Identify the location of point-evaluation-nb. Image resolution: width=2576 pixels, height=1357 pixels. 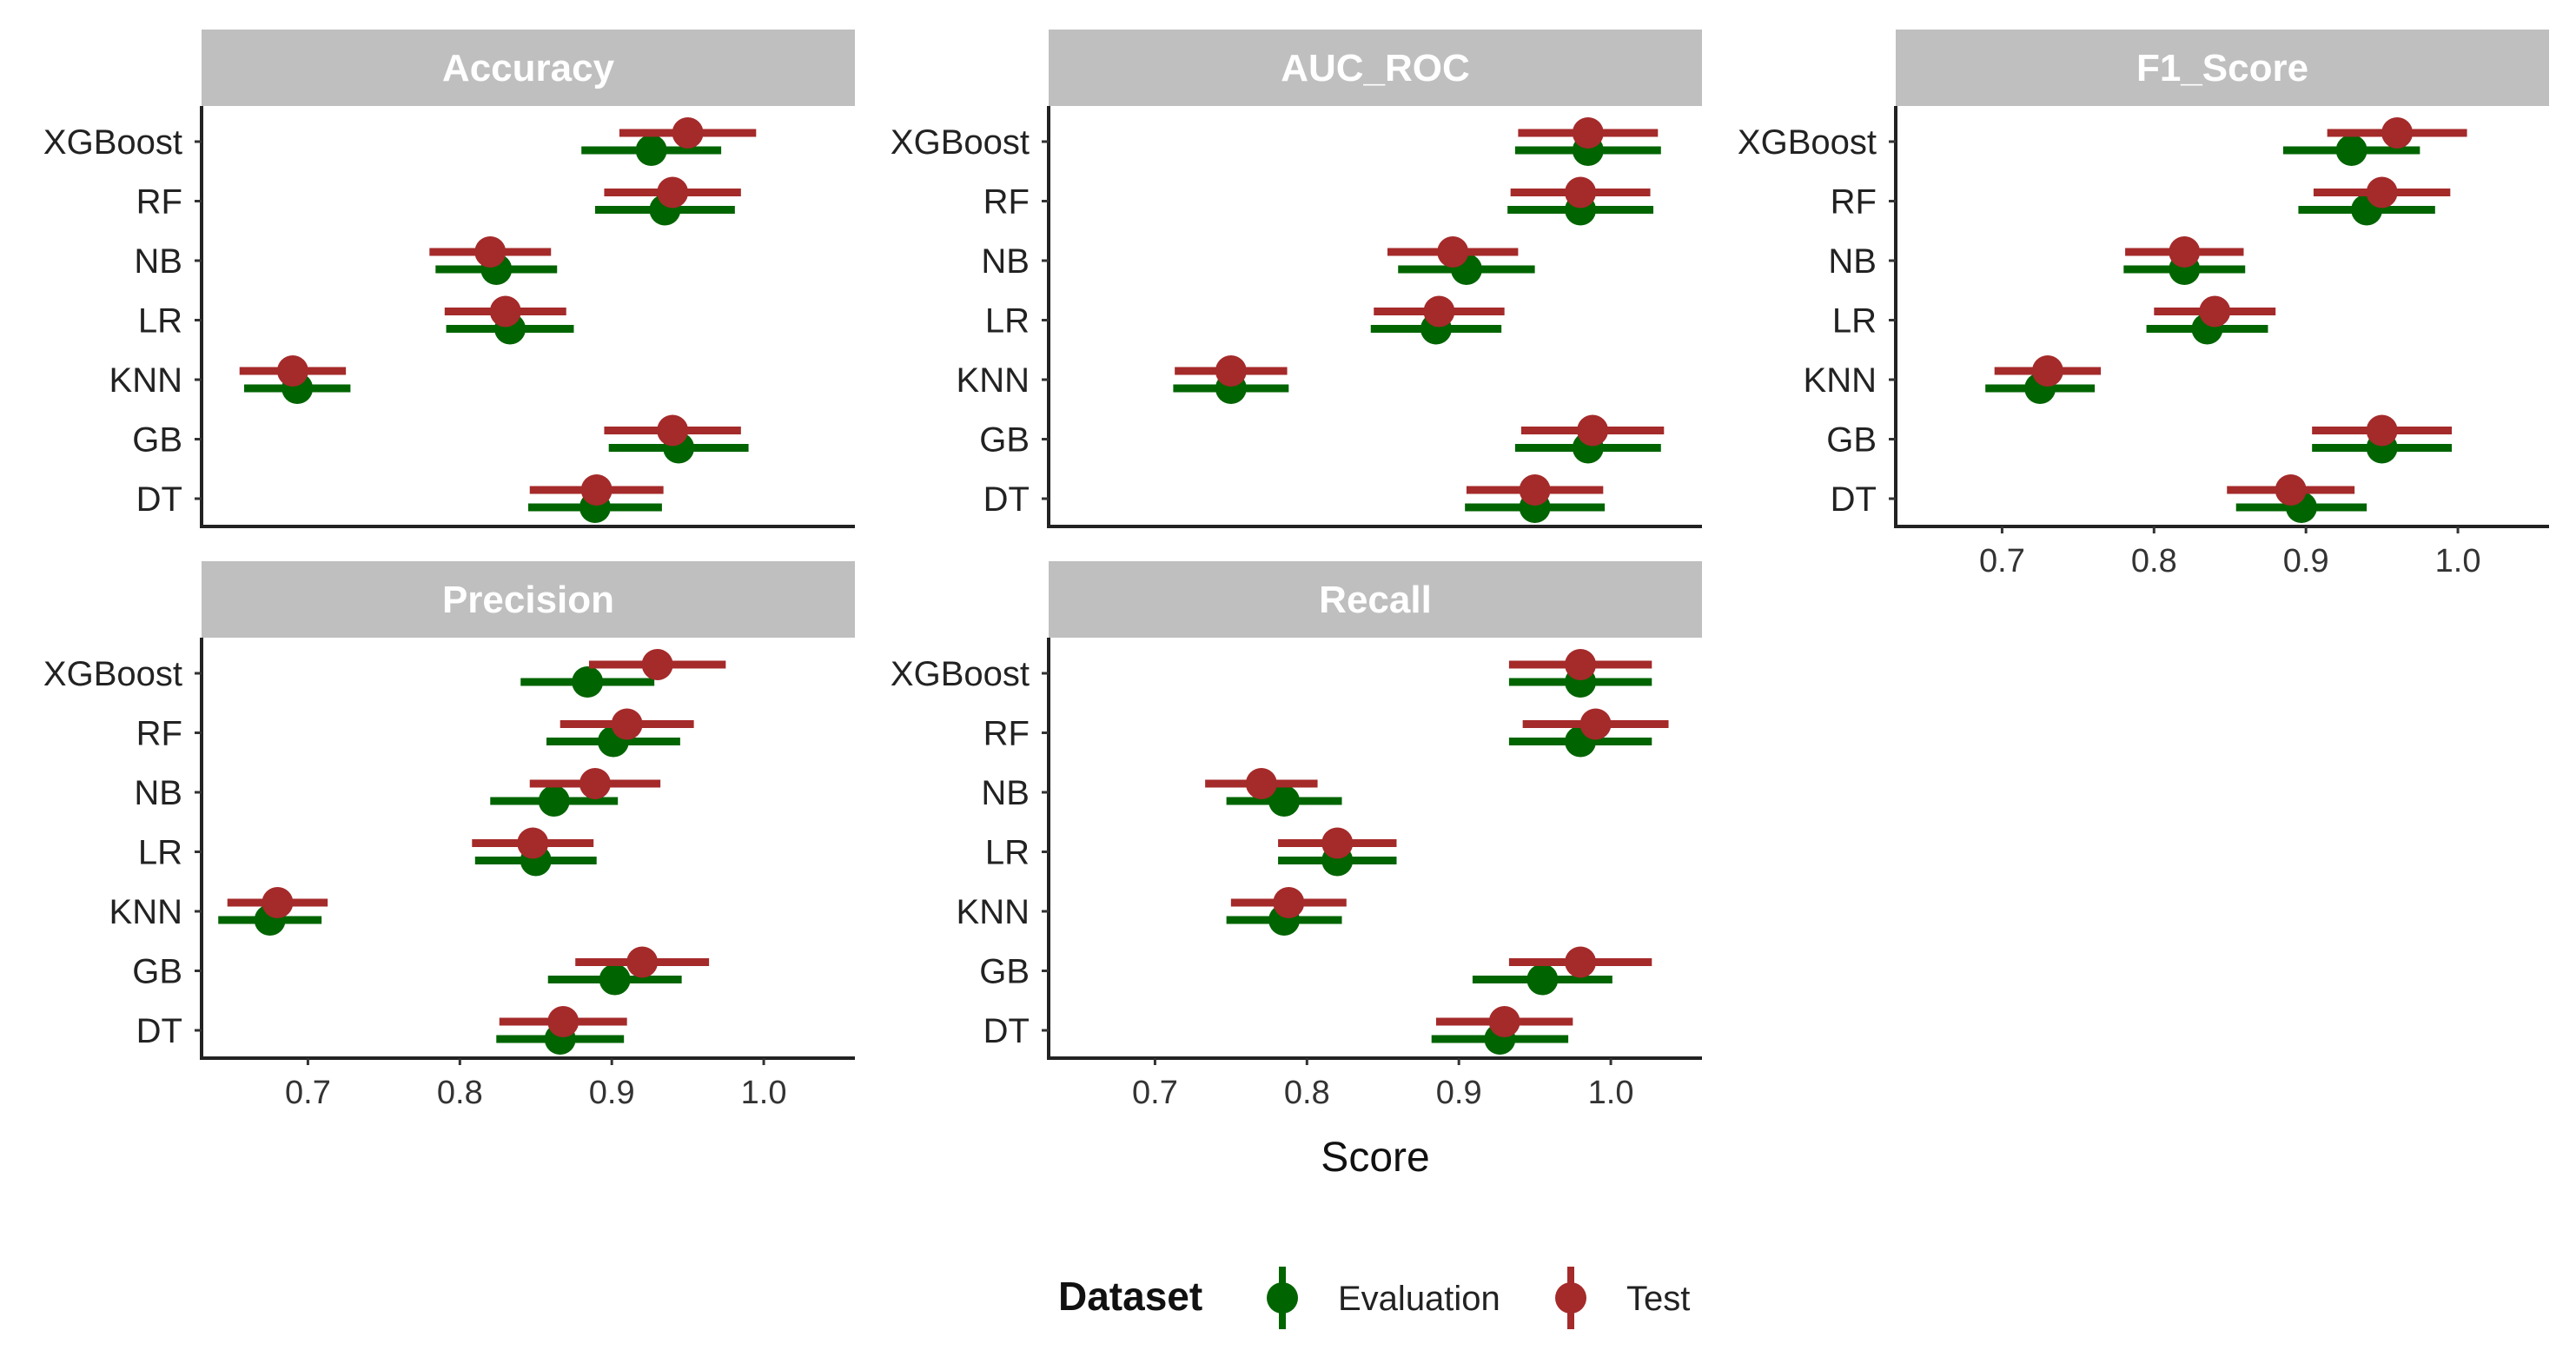
(554, 801).